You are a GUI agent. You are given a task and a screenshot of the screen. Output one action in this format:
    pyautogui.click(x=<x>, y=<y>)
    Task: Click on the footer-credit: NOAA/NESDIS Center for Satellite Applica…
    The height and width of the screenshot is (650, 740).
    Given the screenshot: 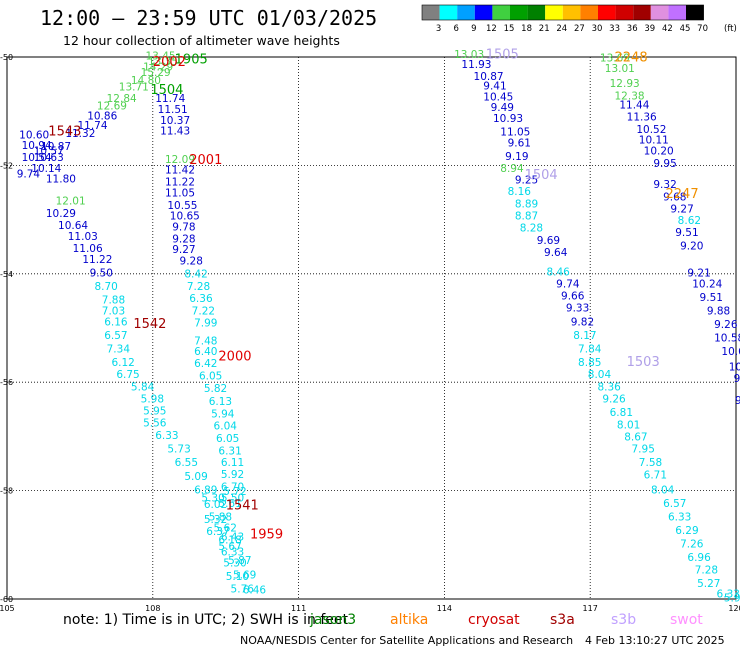 What is the action you would take?
    pyautogui.click(x=407, y=640)
    